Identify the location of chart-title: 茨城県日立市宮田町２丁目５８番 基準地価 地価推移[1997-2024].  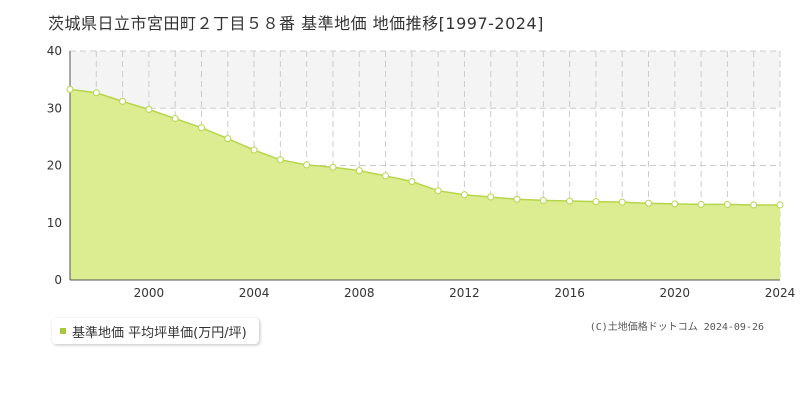
(296, 23).